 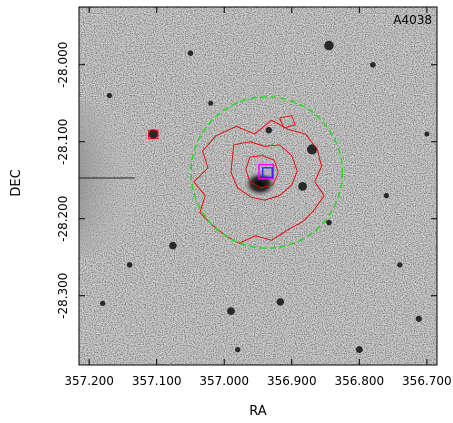 I want to click on y-tick-label: -28.100, so click(x=63, y=142).